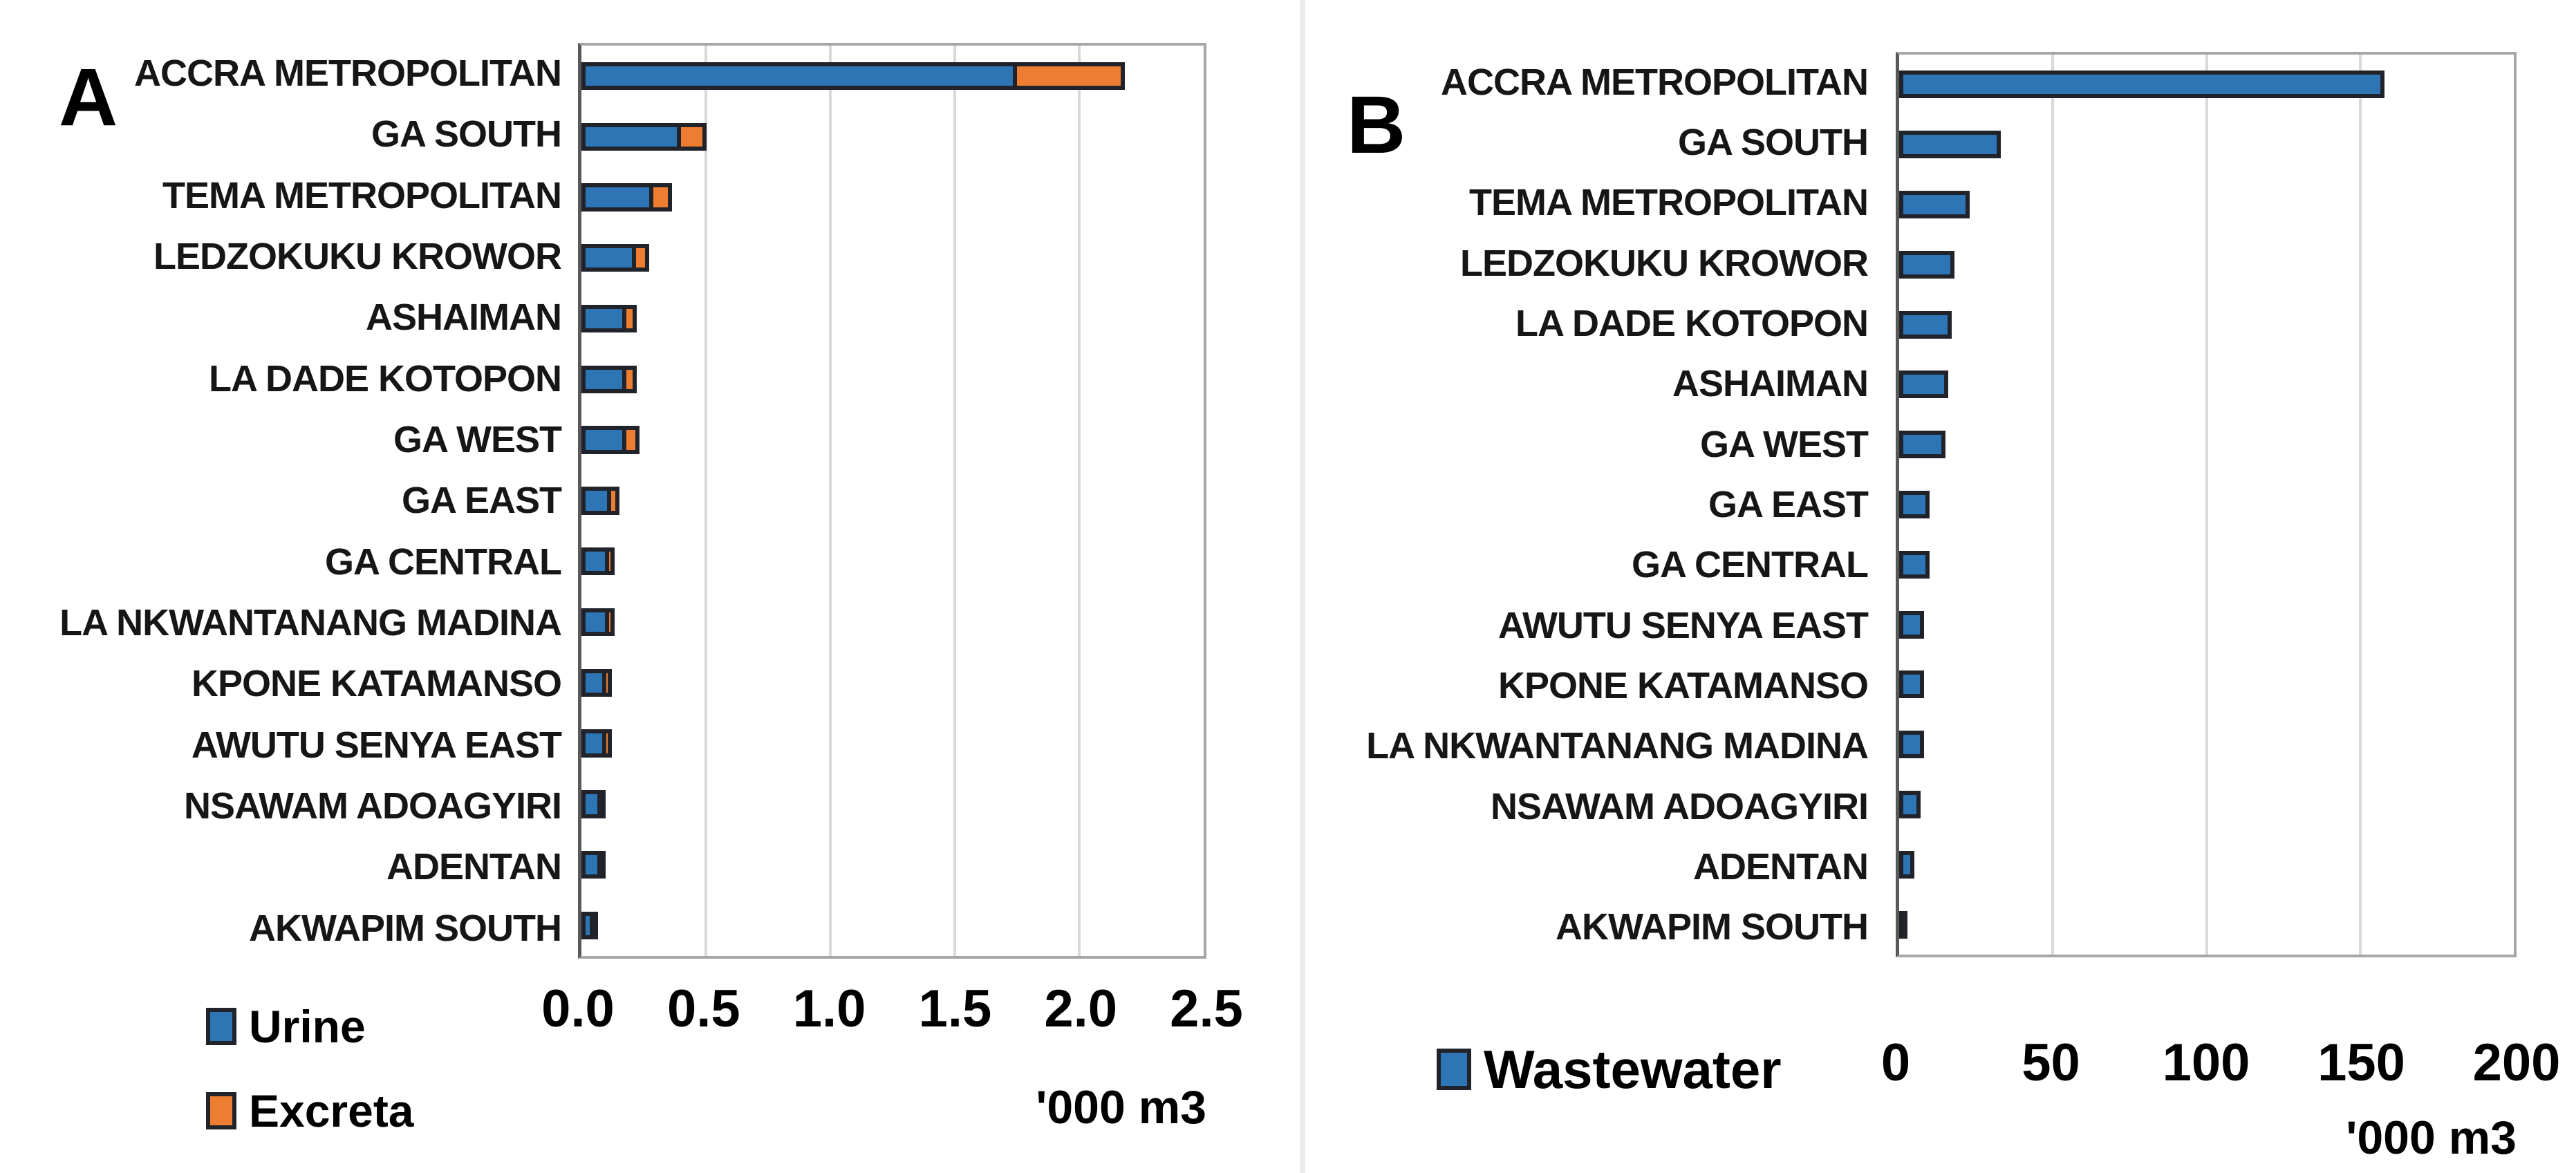  I want to click on panel-divider, so click(1302, 586).